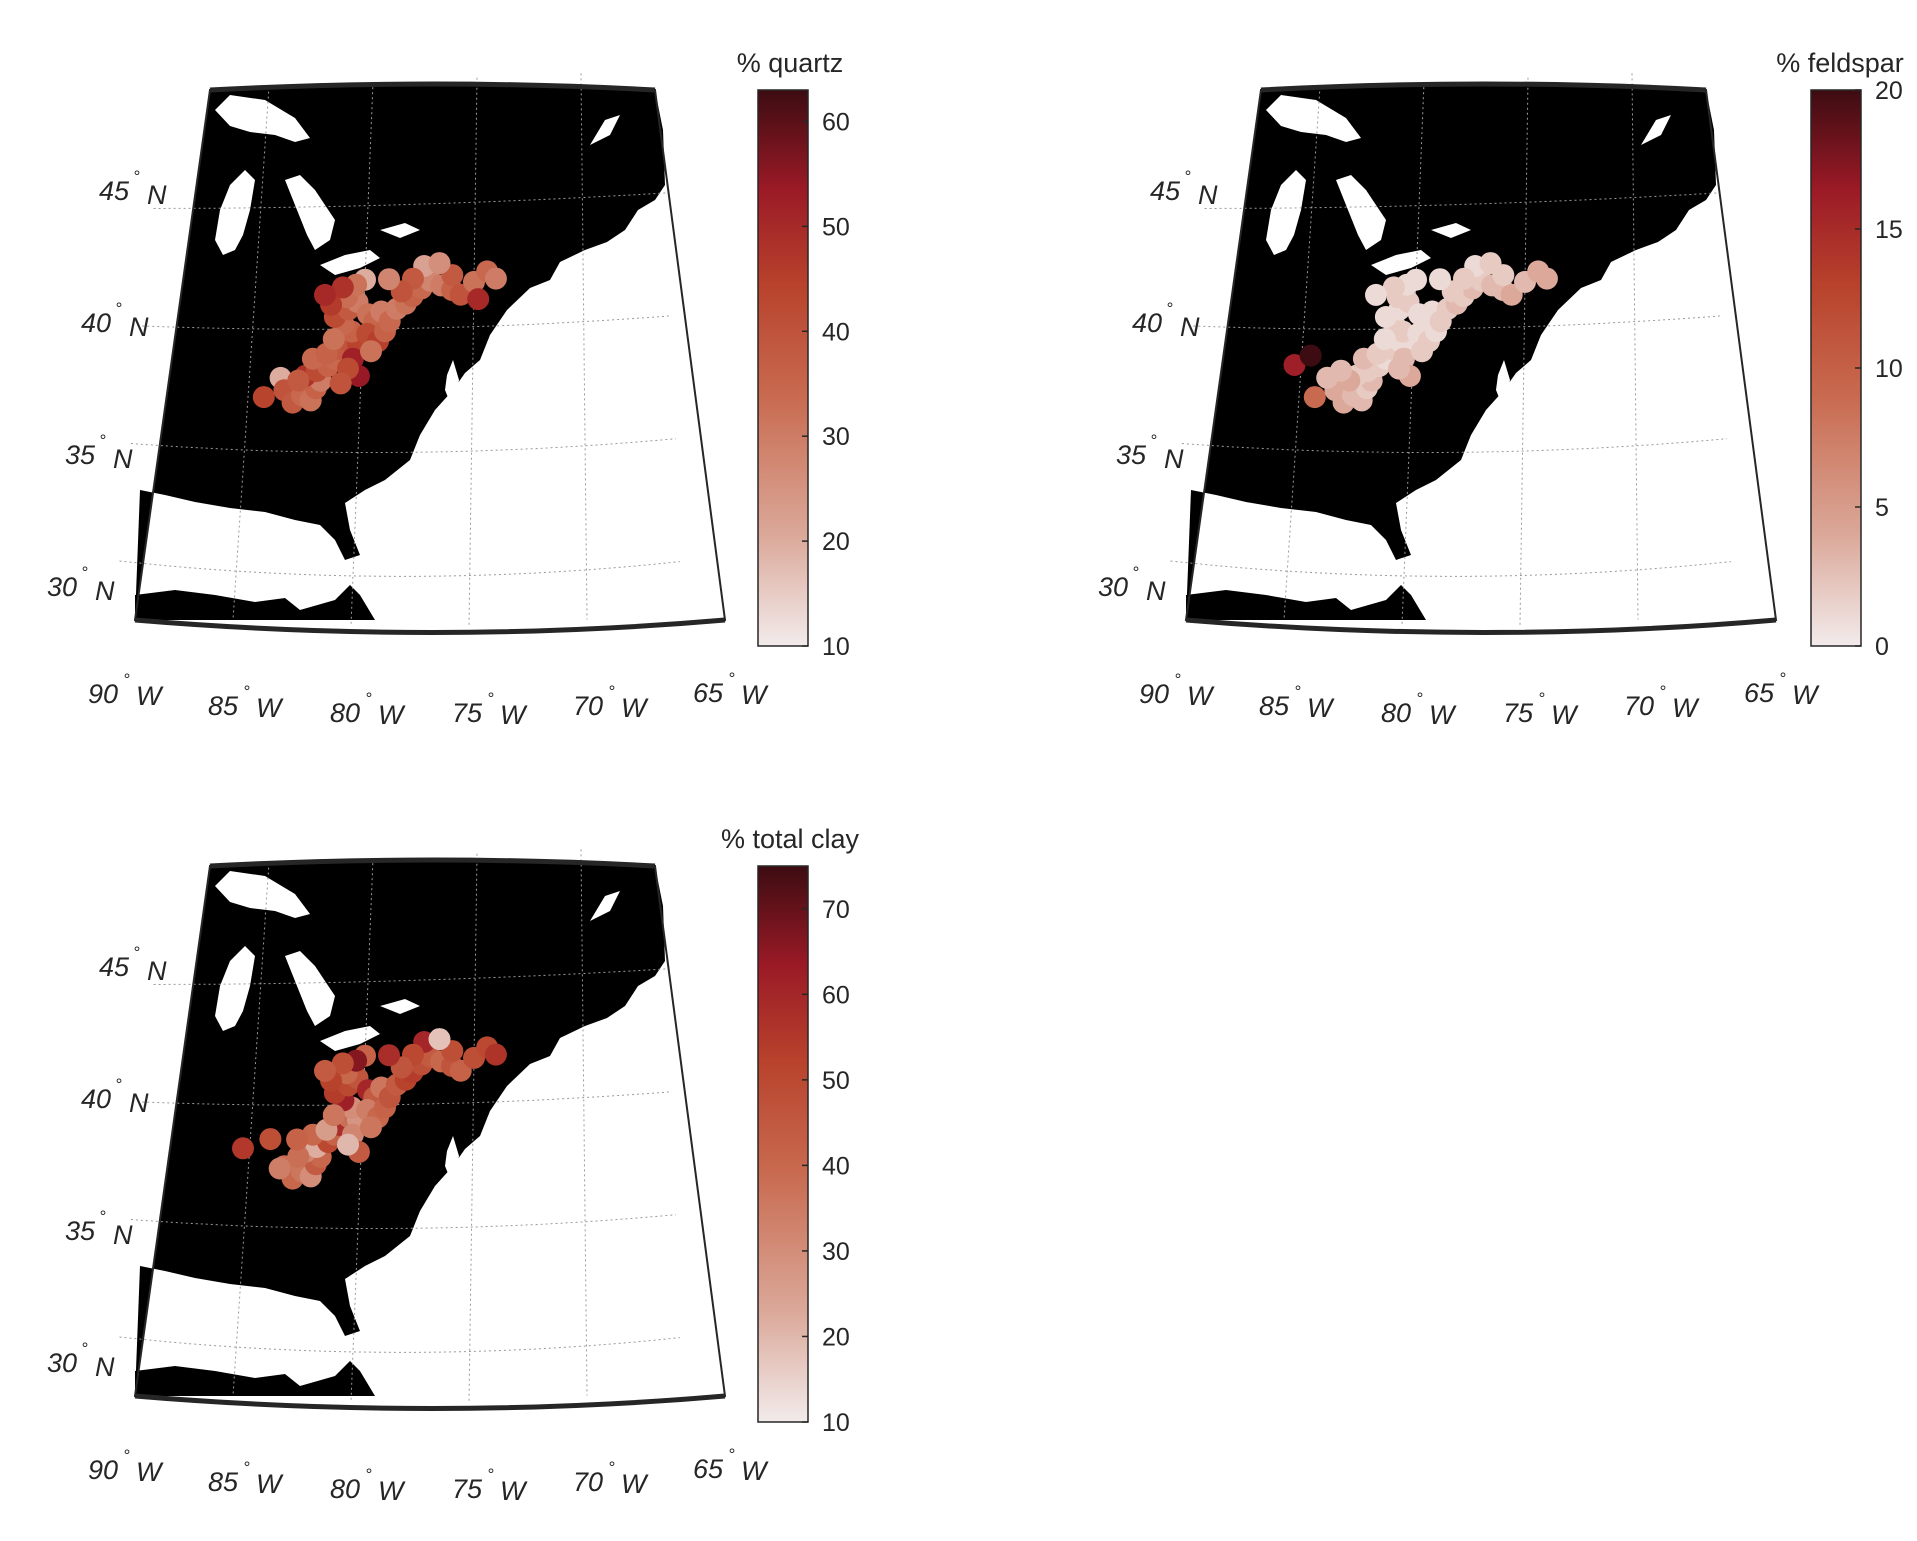 The width and height of the screenshot is (1917, 1541). Describe the element at coordinates (1836, 368) in the screenshot. I see `colorbar-gradient` at that location.